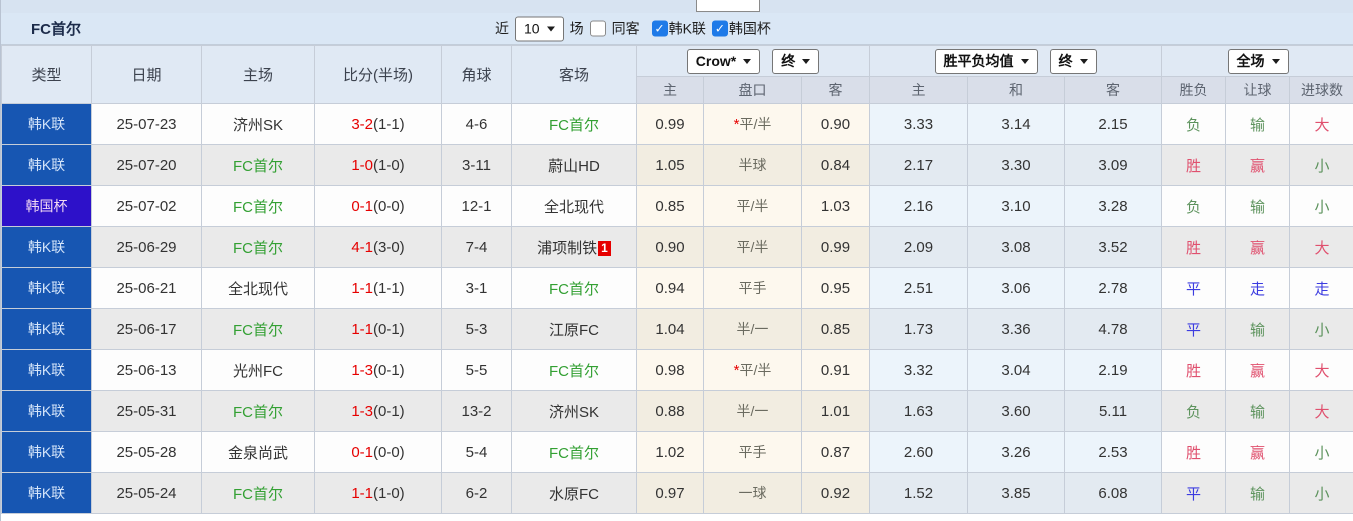 This screenshot has width=1353, height=521. I want to click on col-header-away: 客场, so click(574, 74).